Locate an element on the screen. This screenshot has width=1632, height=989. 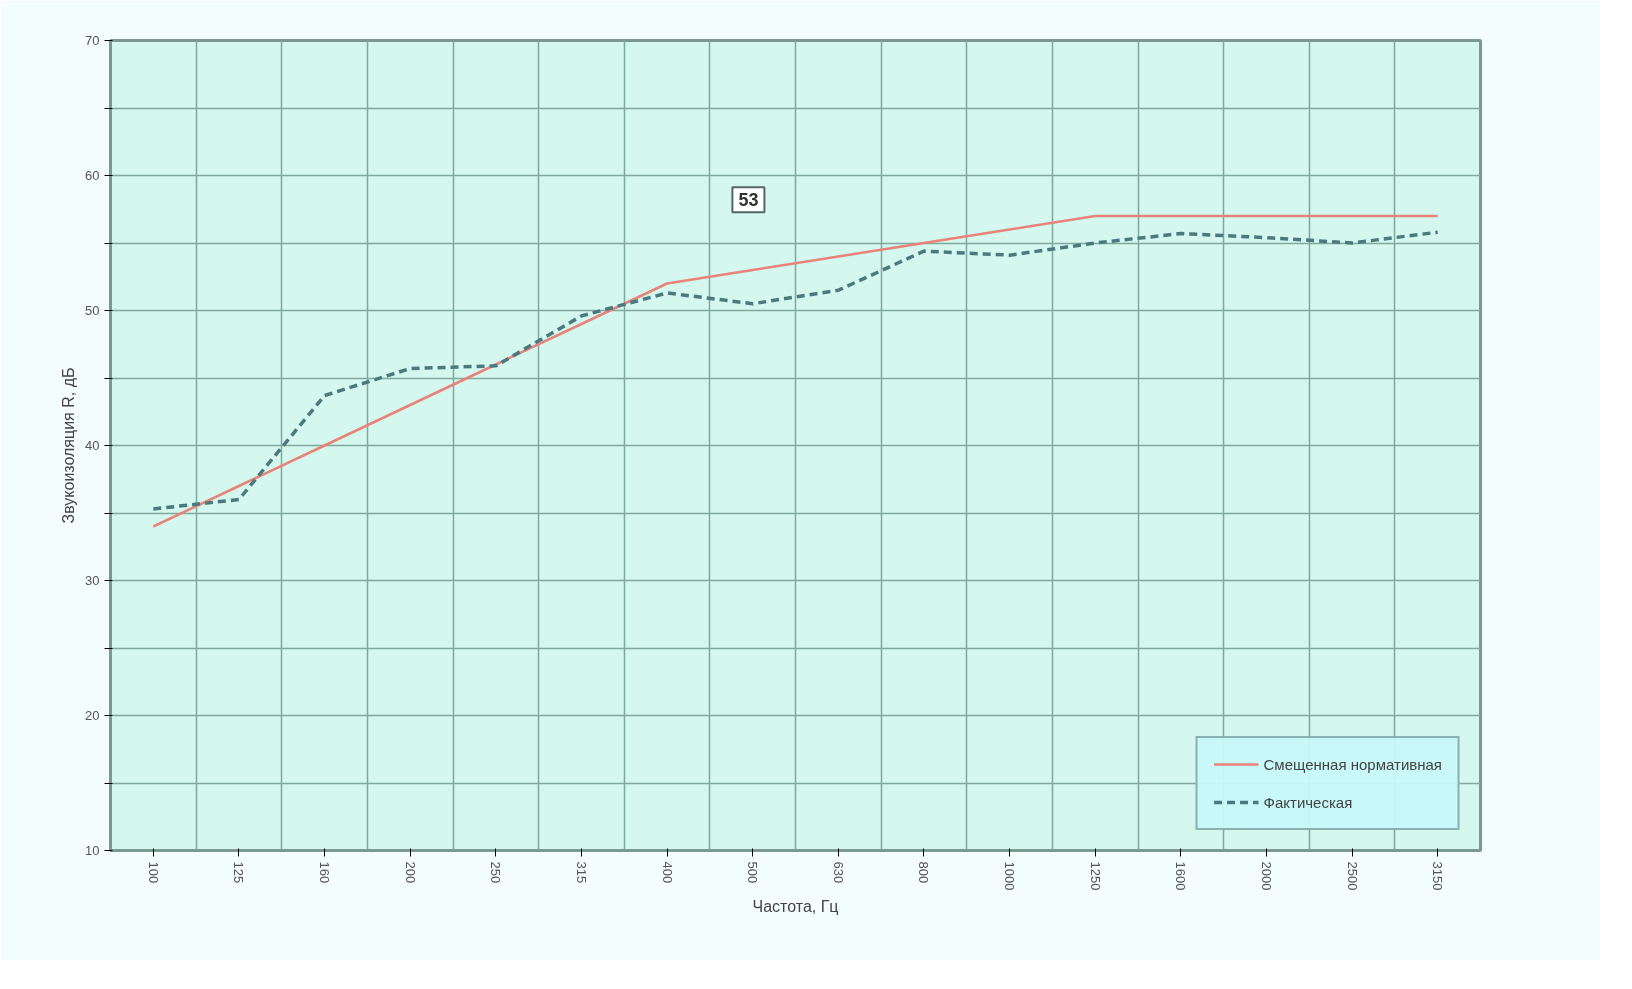
x-tick-label: 3150 is located at coordinates (1438, 876).